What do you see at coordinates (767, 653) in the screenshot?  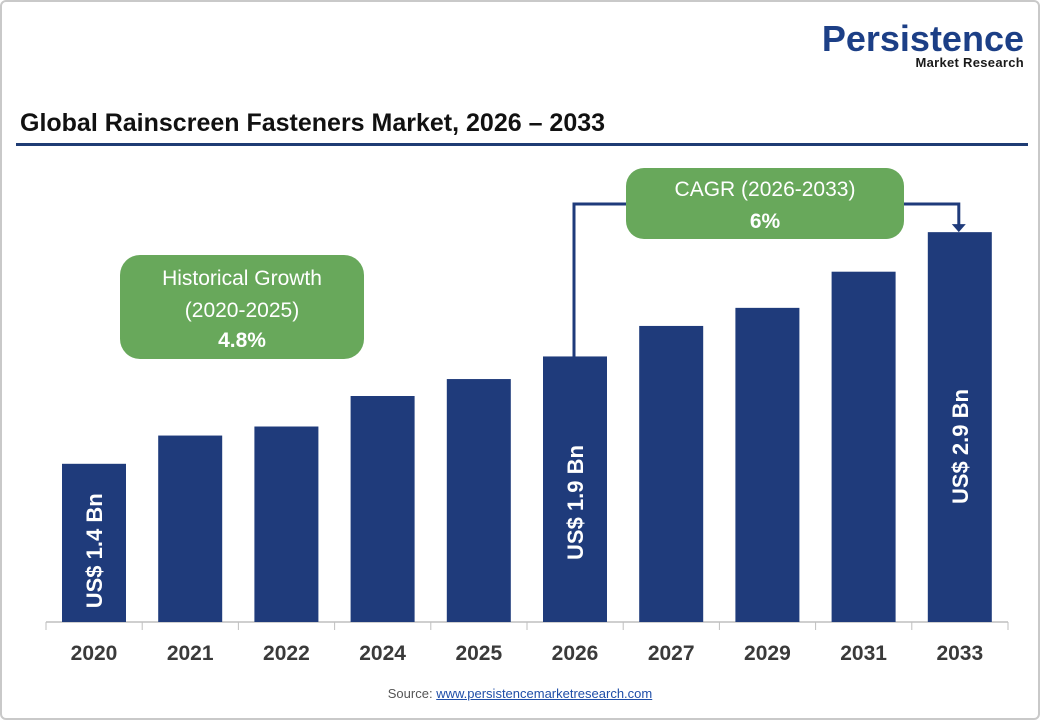 I see `x-tick-label-2029: 2029` at bounding box center [767, 653].